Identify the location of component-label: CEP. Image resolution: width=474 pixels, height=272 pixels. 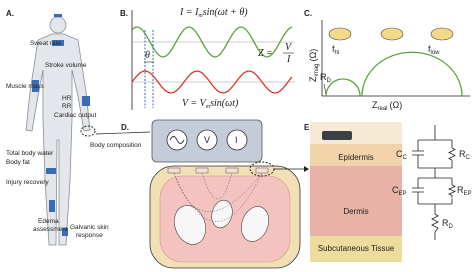
(399, 191).